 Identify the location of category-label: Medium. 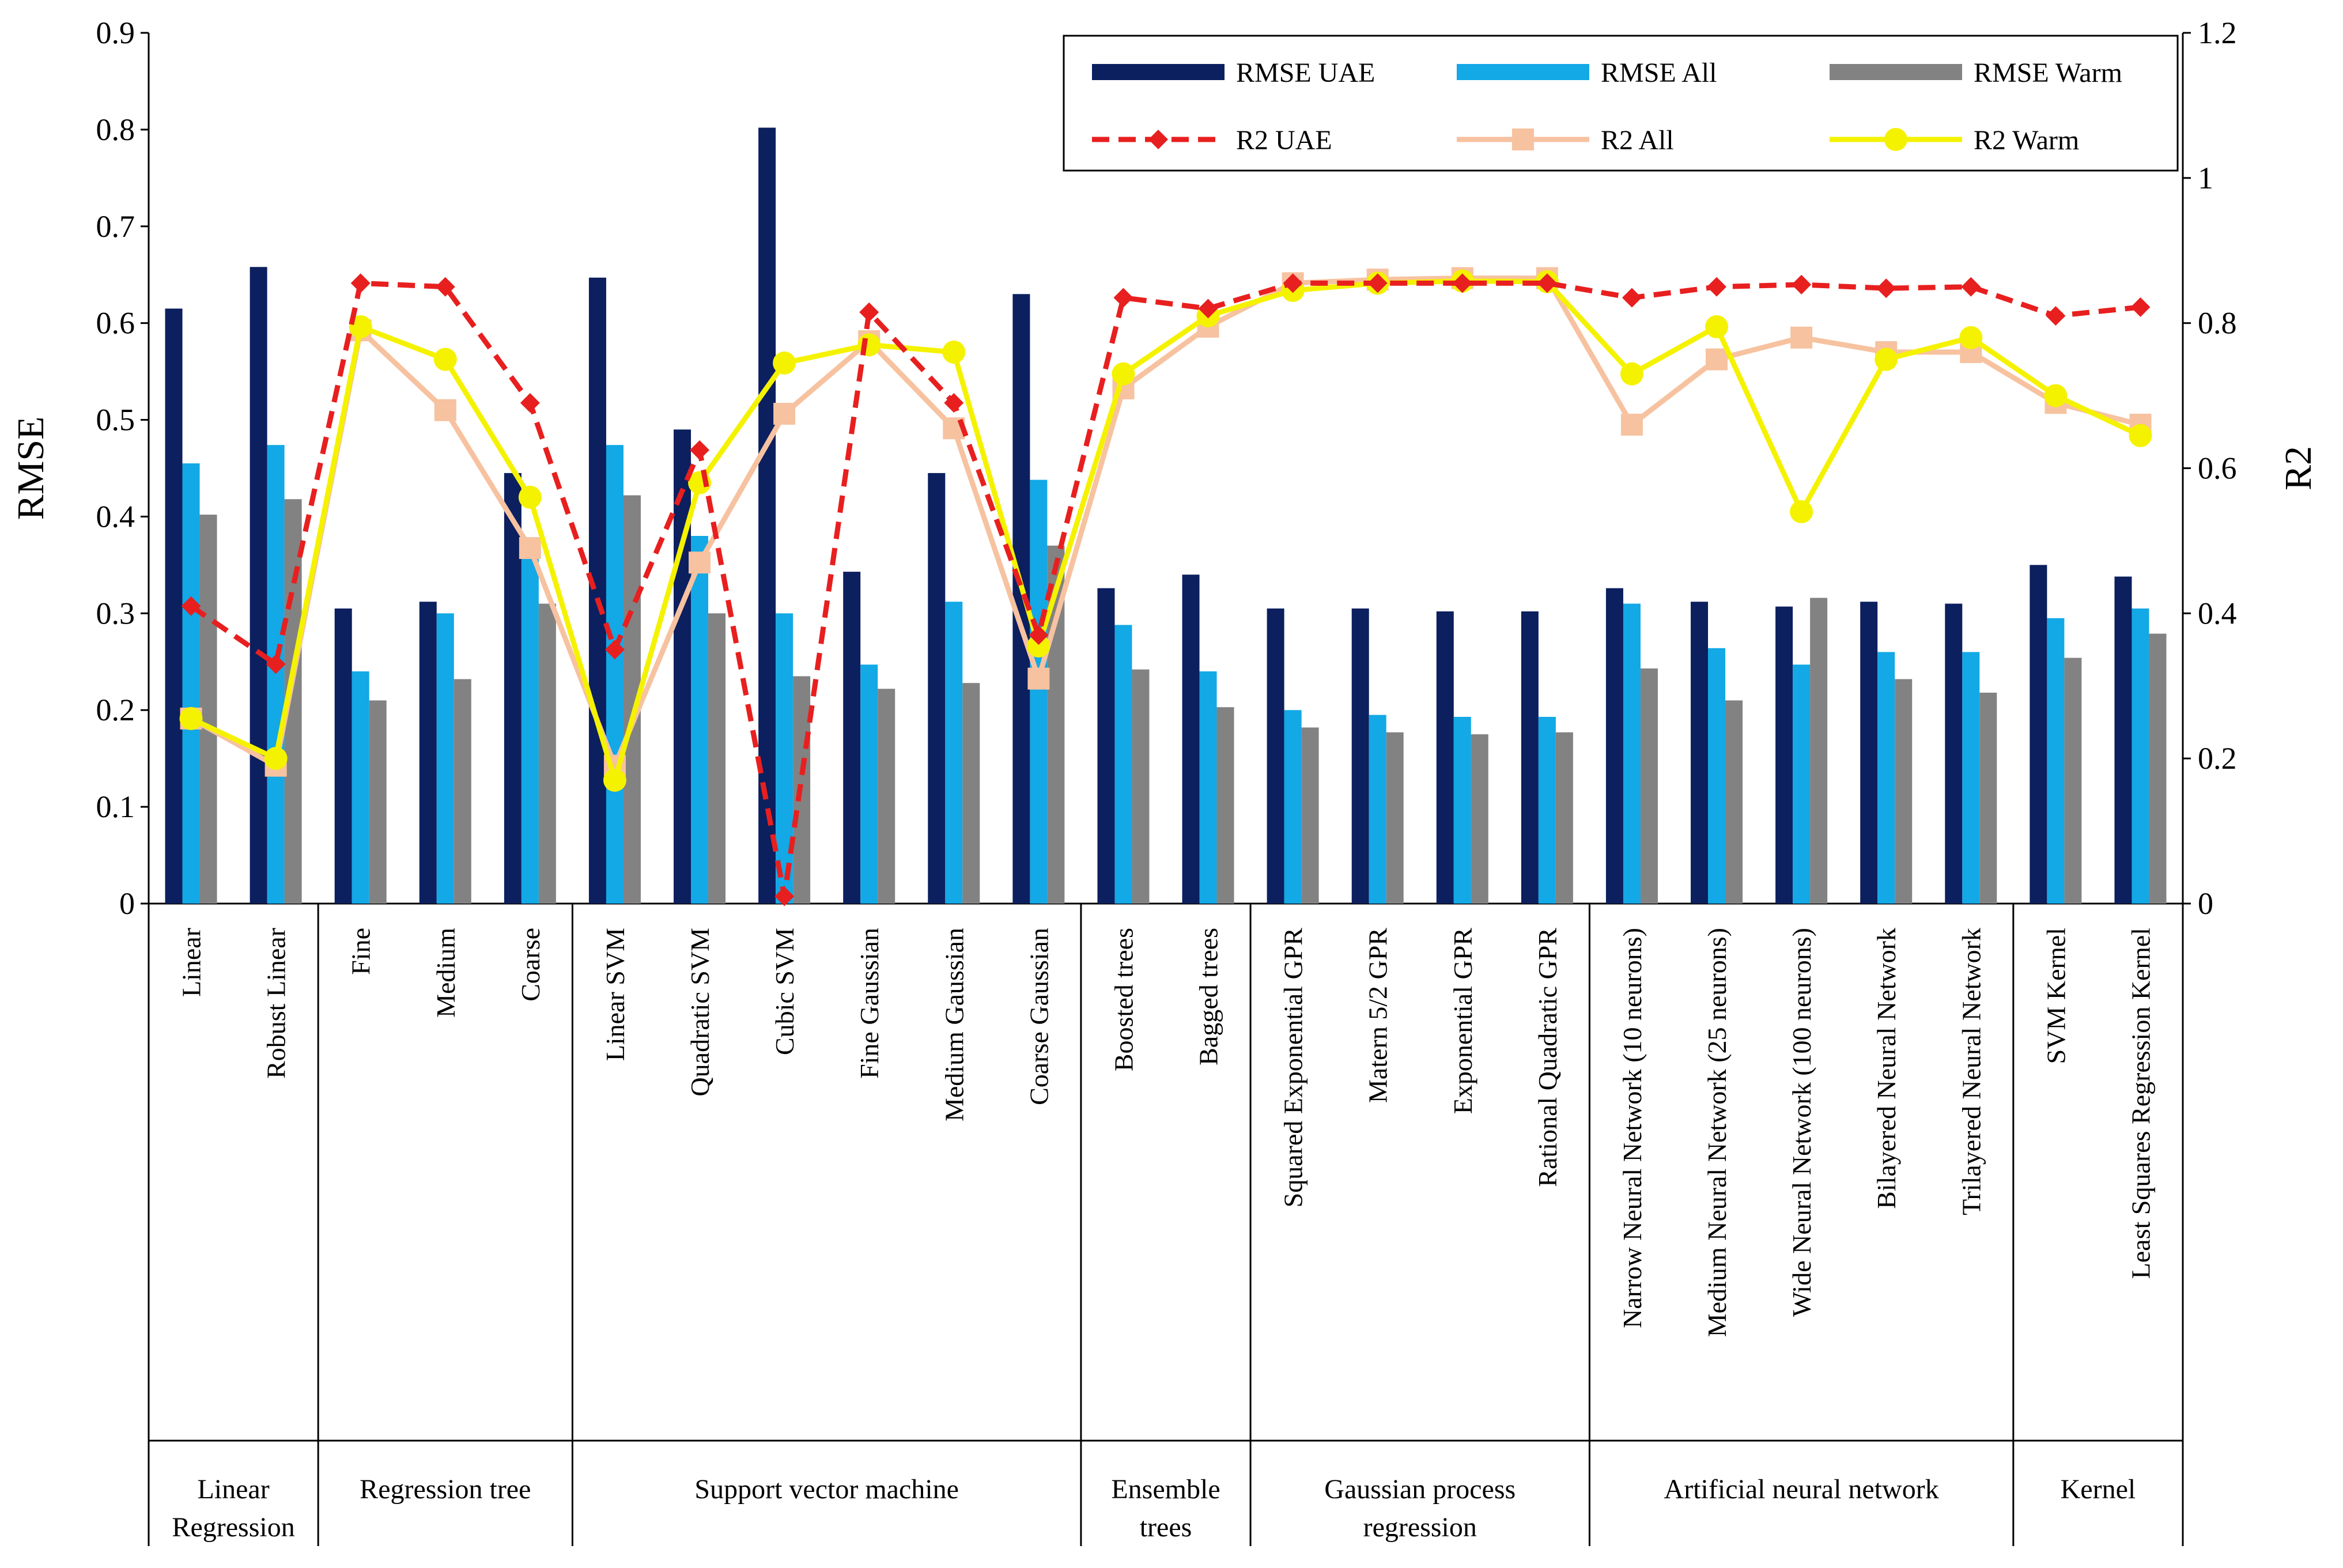
(445, 973).